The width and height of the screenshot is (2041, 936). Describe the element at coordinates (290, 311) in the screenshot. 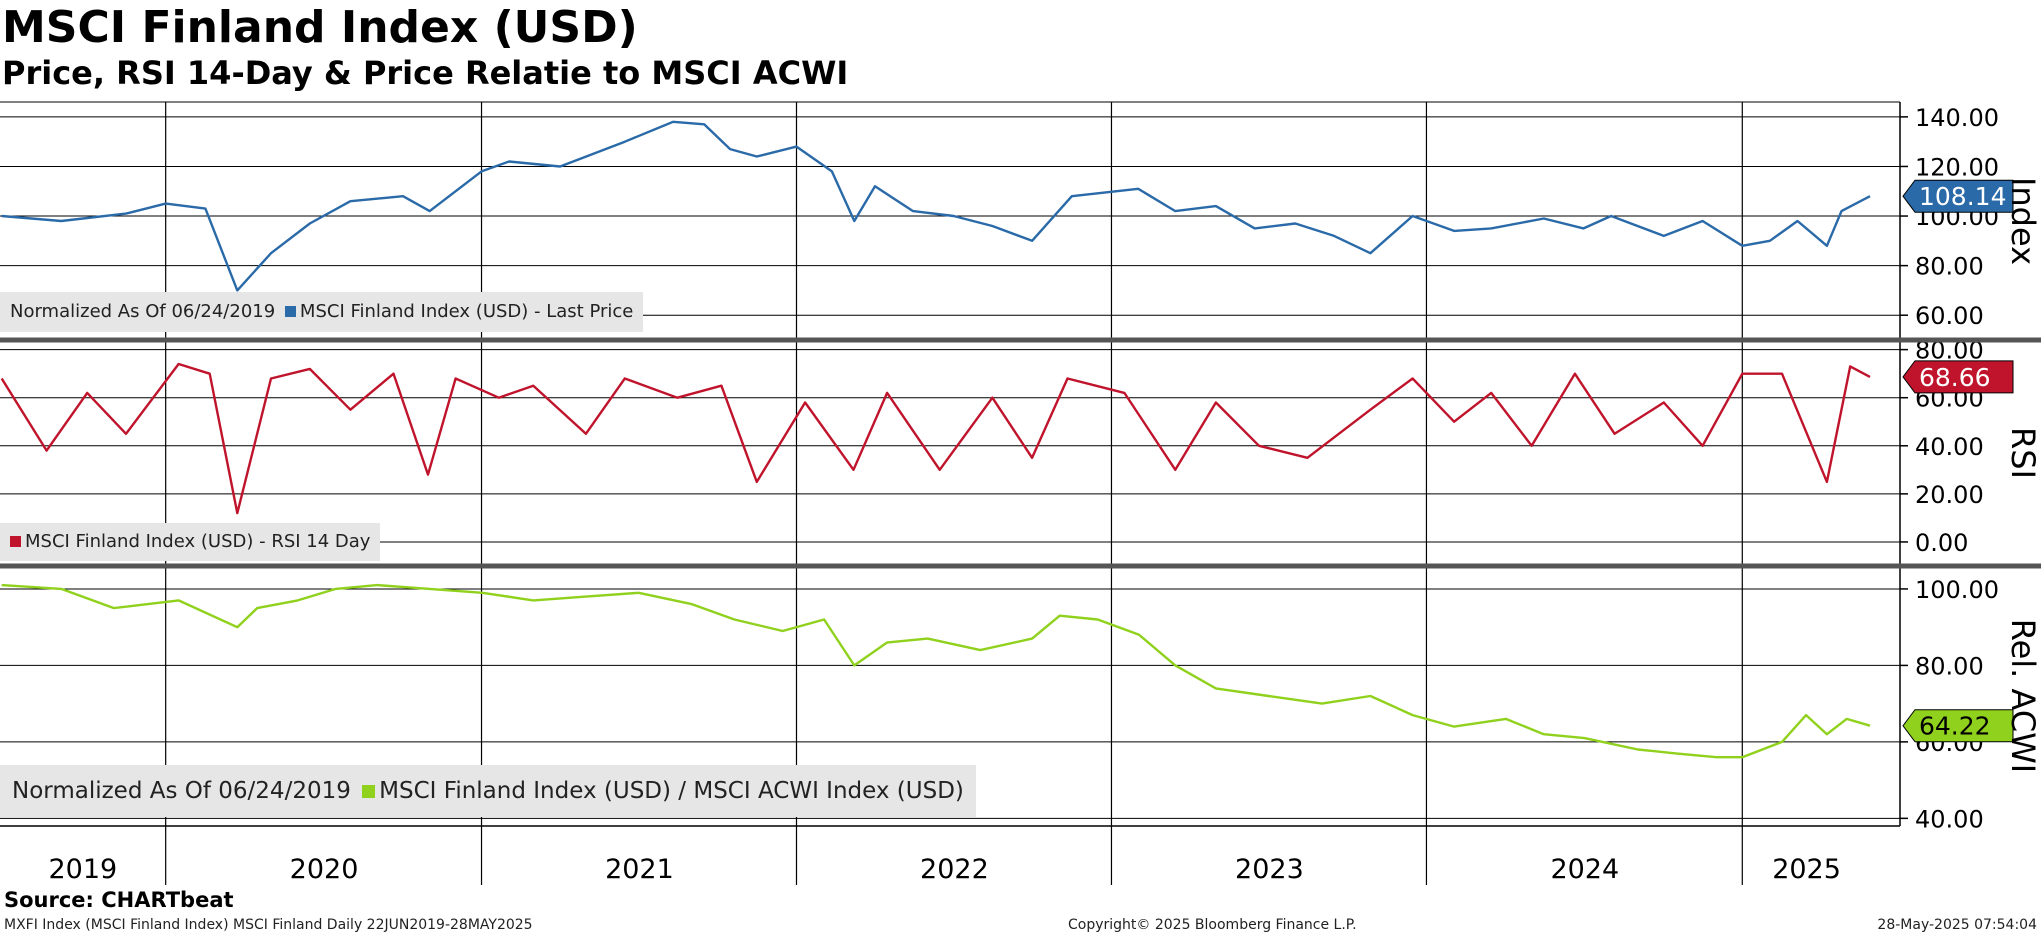

I see `price-legend-swatch` at that location.